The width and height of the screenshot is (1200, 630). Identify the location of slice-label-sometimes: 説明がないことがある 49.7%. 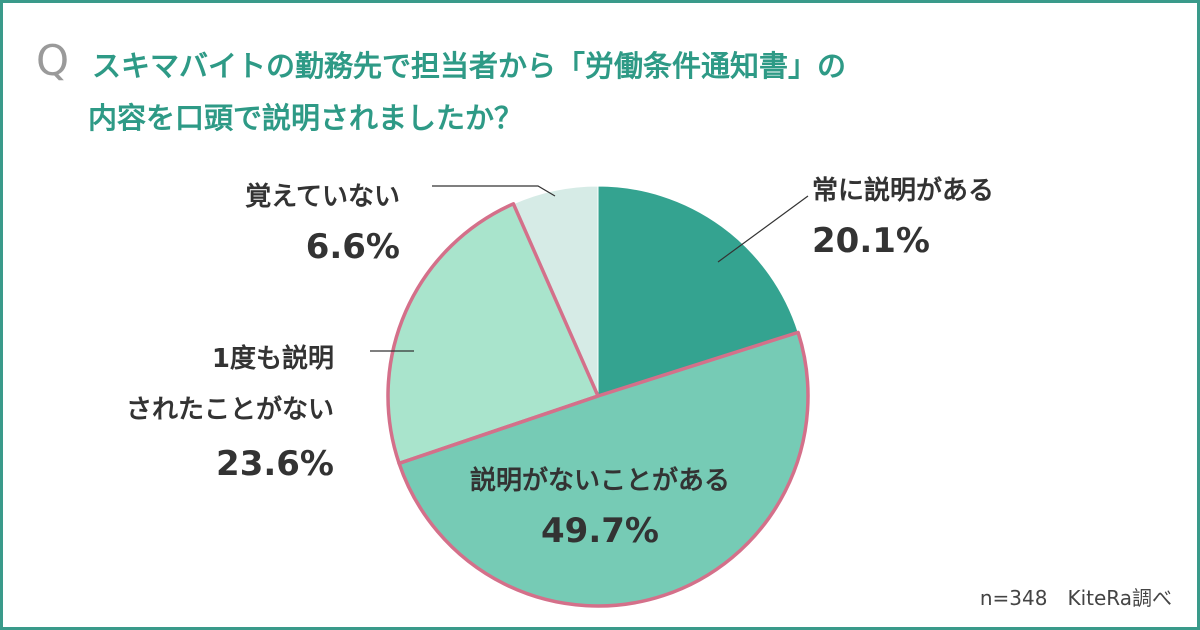
(600, 505).